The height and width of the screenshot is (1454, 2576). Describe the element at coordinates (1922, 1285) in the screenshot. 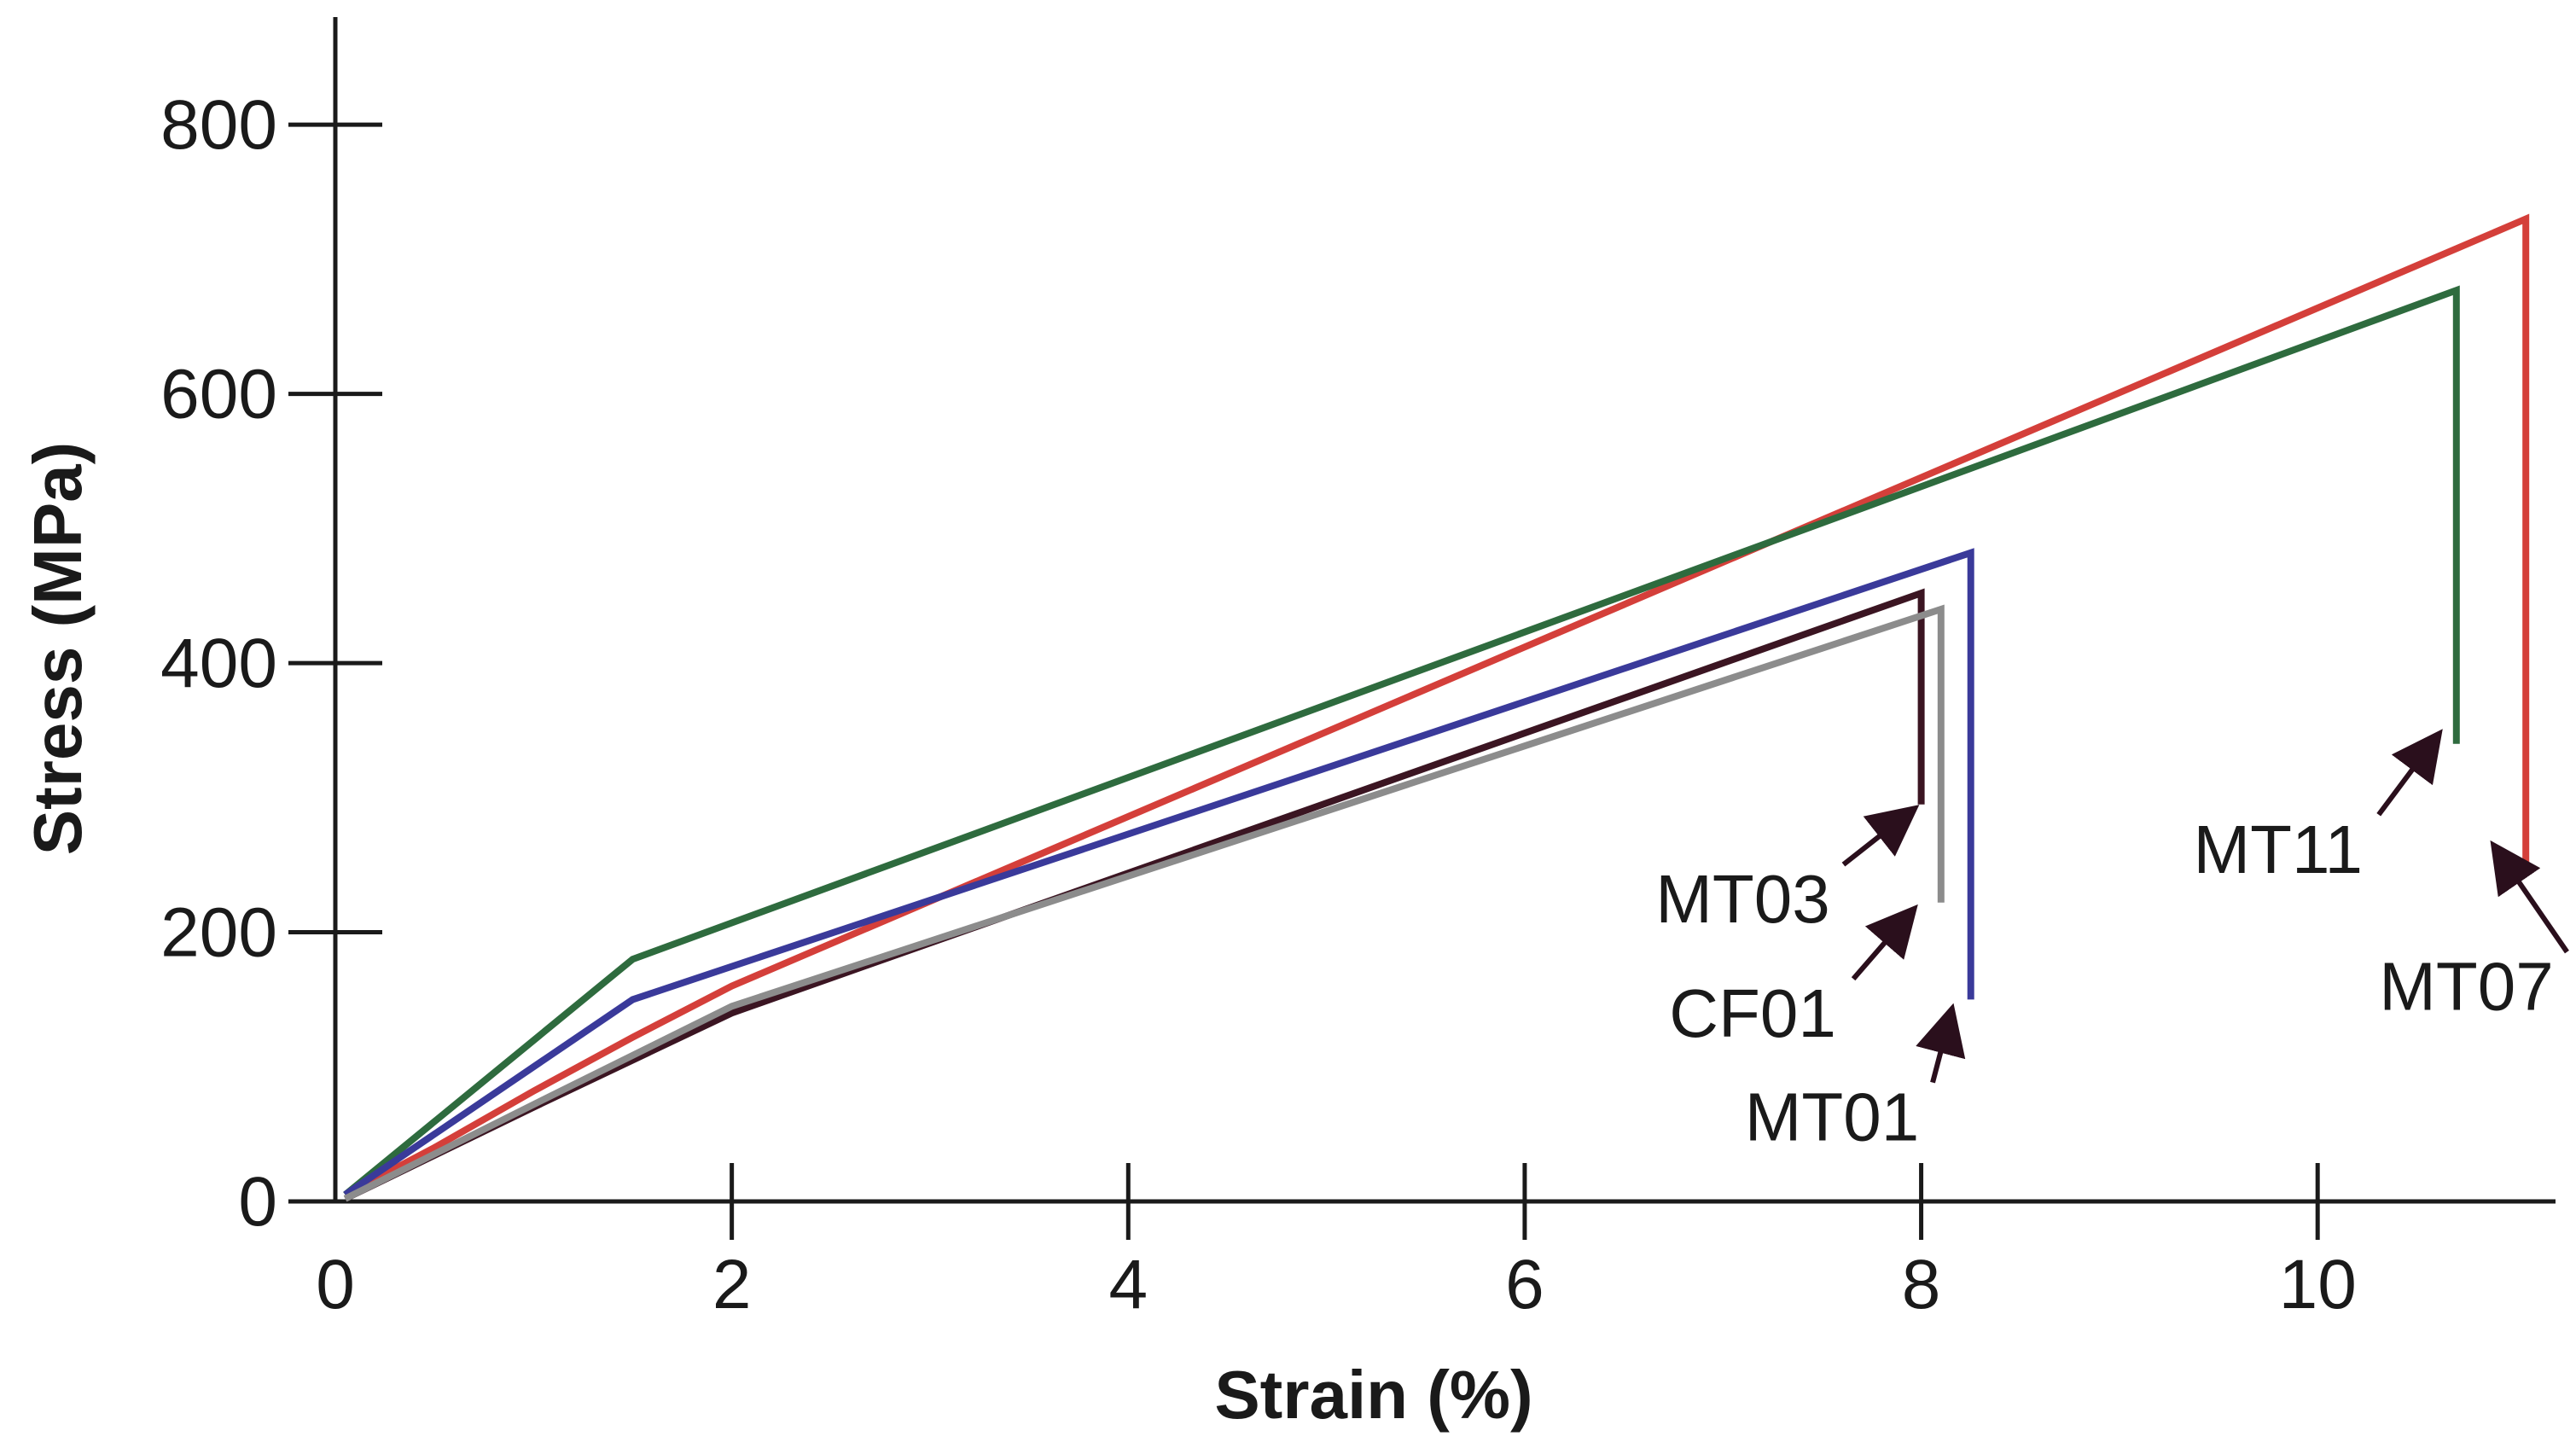

I see `x-tick-label: 8` at that location.